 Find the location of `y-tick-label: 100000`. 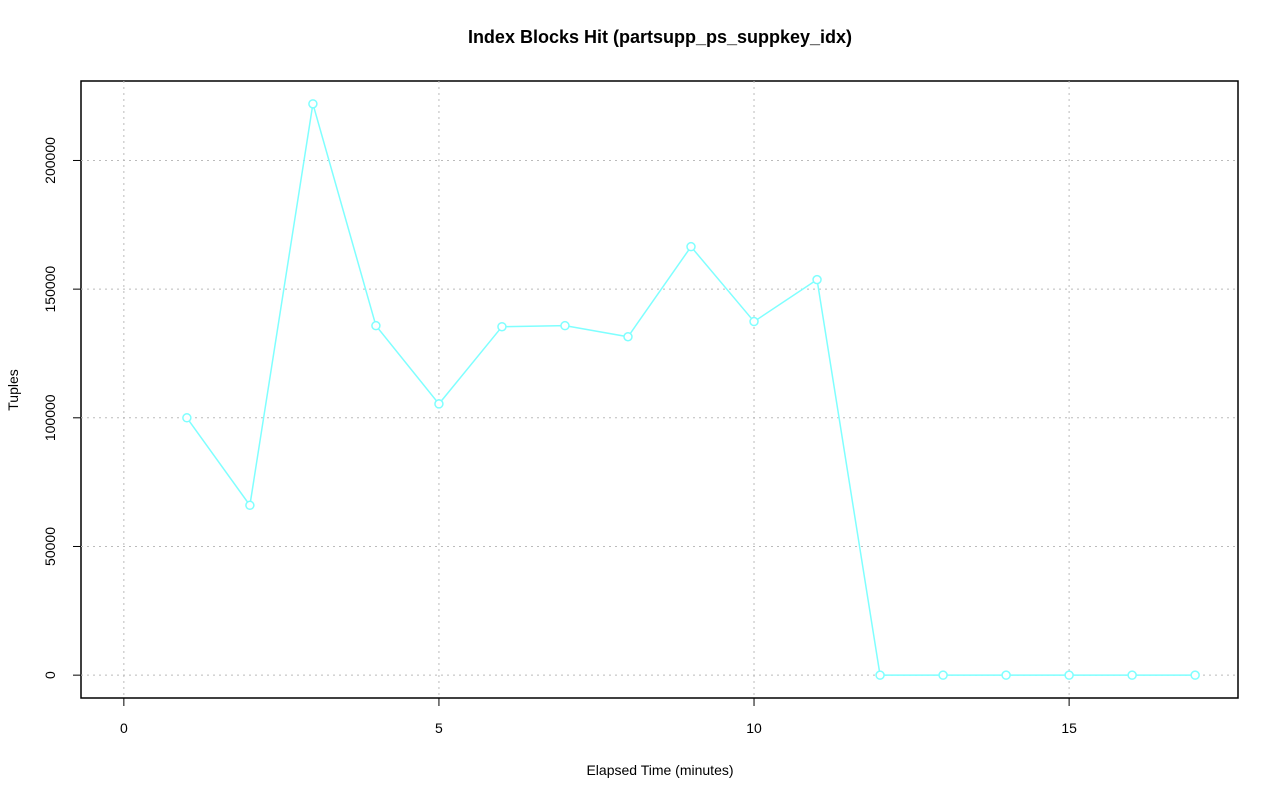

y-tick-label: 100000 is located at coordinates (50, 417).